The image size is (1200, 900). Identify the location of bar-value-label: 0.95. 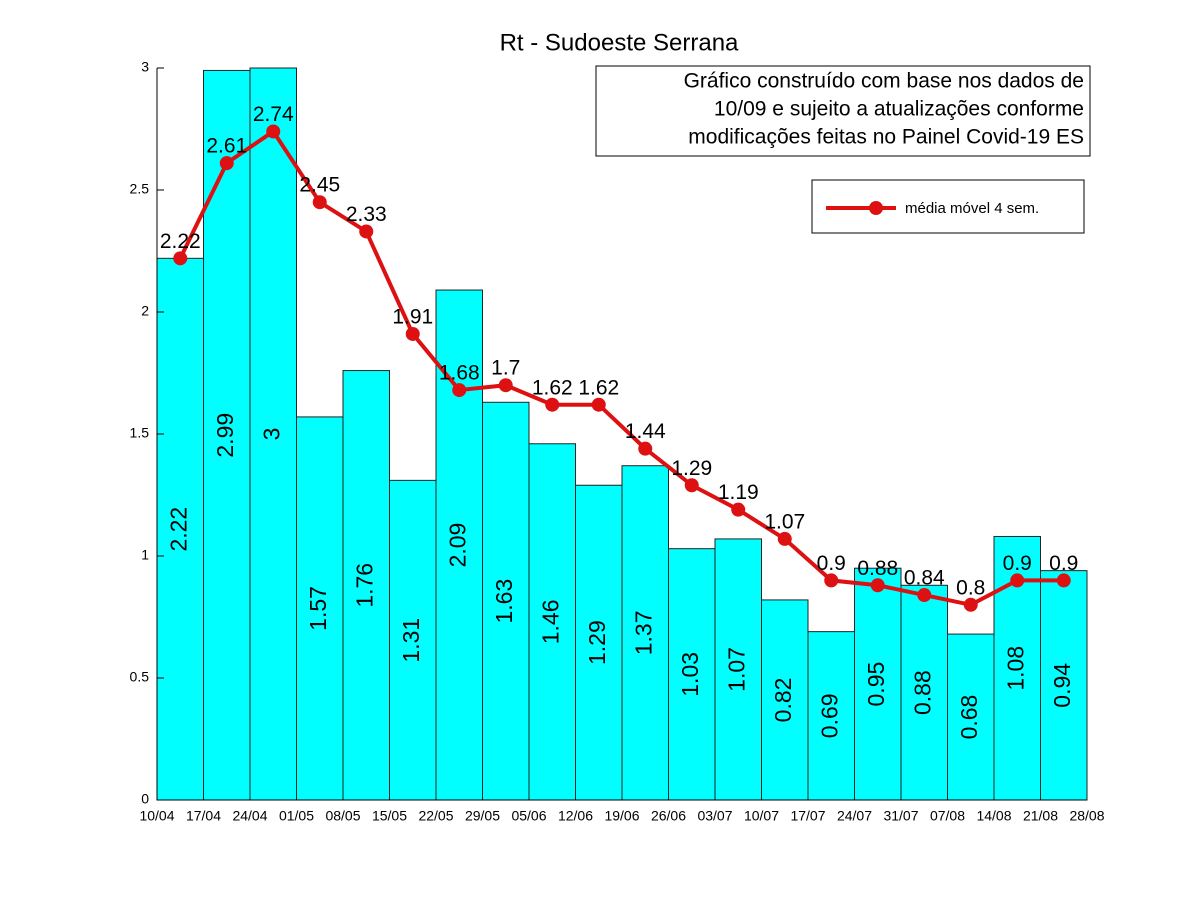
(876, 684).